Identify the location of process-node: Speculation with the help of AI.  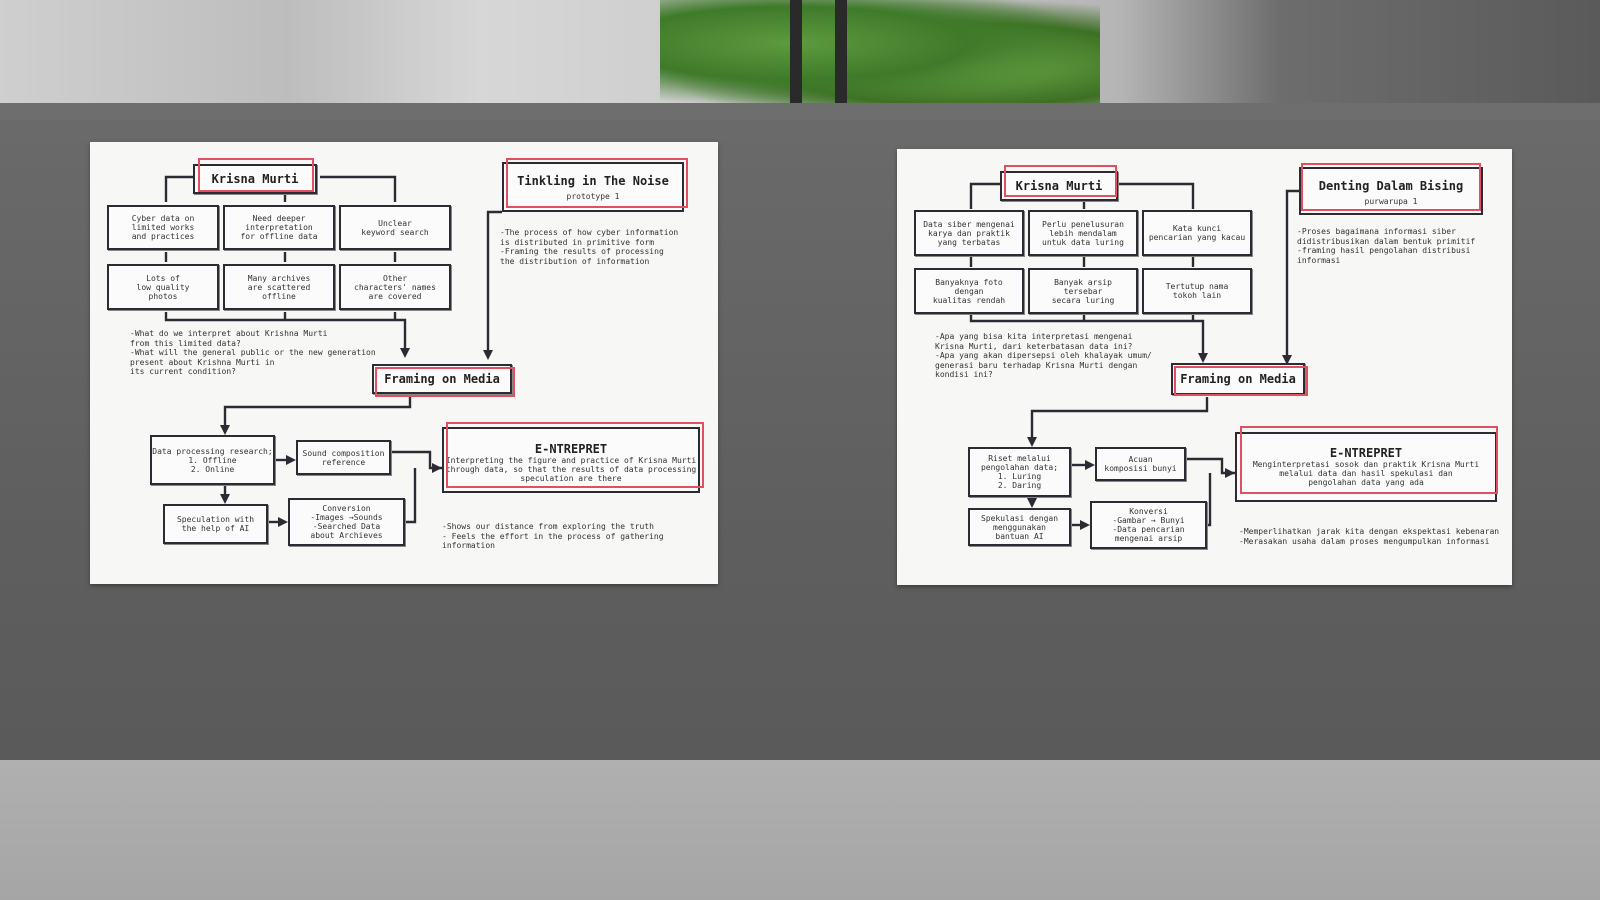
(215, 524).